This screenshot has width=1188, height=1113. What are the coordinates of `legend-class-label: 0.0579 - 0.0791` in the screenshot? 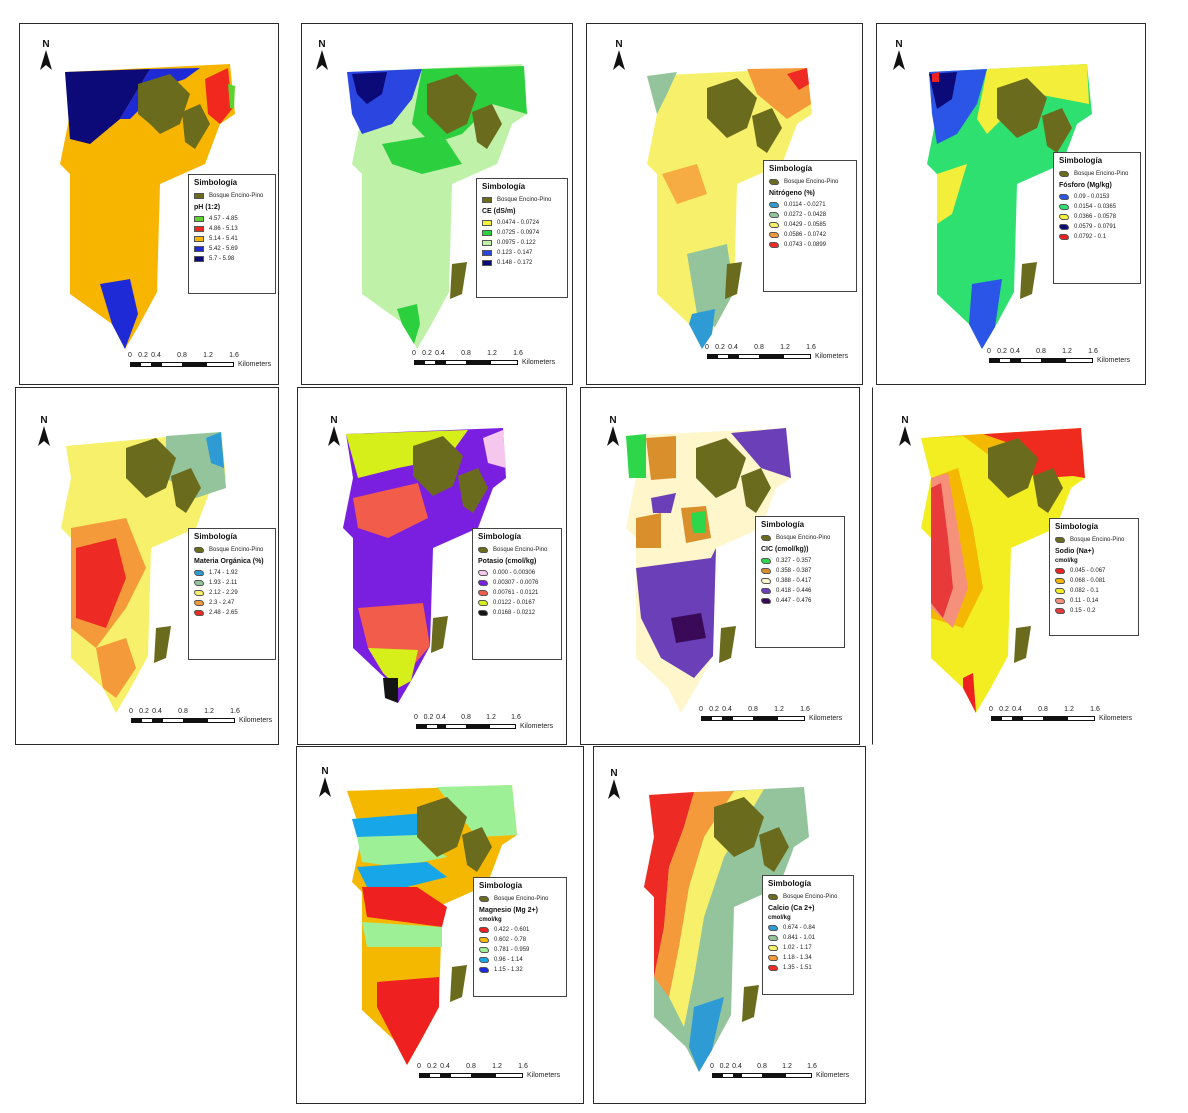 It's located at (1095, 227).